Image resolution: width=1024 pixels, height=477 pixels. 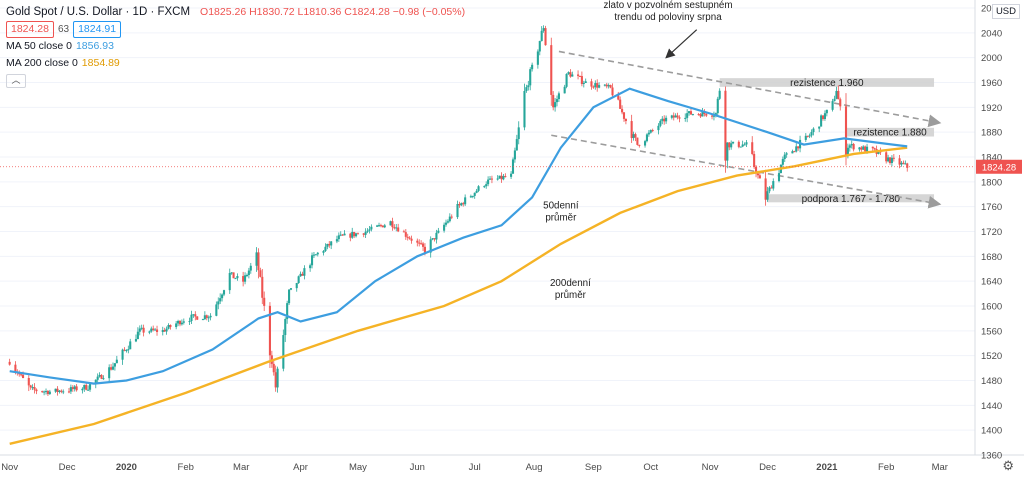 I want to click on symbol-title: Gold Spot / U.S. Dollar · 1D · FXCM, so click(x=98, y=12).